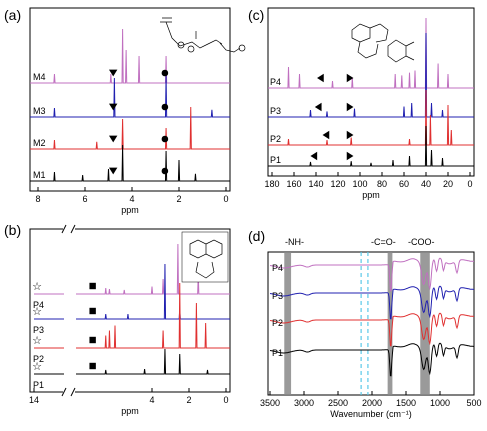 This screenshot has width=487, height=431. Describe the element at coordinates (314, 156) in the screenshot. I see `marker-triangle-left-p1` at that location.